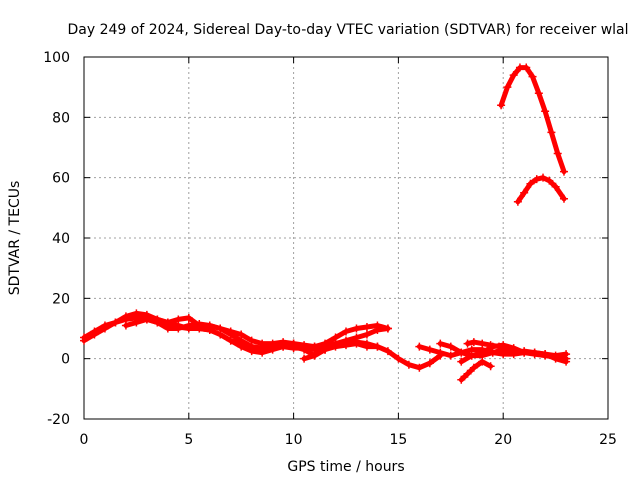 The width and height of the screenshot is (640, 480). I want to click on y-tick-label: -20, so click(58, 420).